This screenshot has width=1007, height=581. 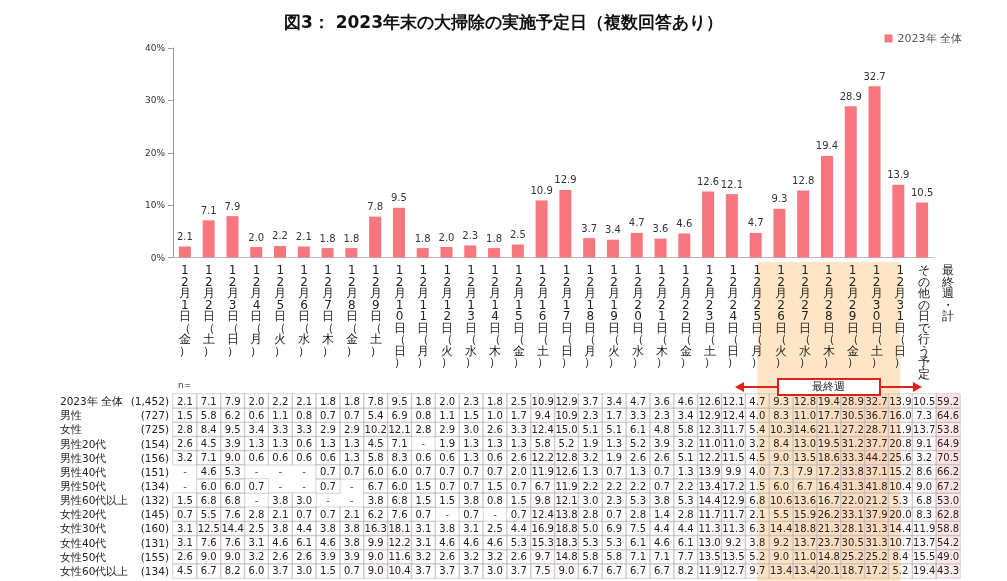 What do you see at coordinates (566, 543) in the screenshot?
I see `data-label: 18.3` at bounding box center [566, 543].